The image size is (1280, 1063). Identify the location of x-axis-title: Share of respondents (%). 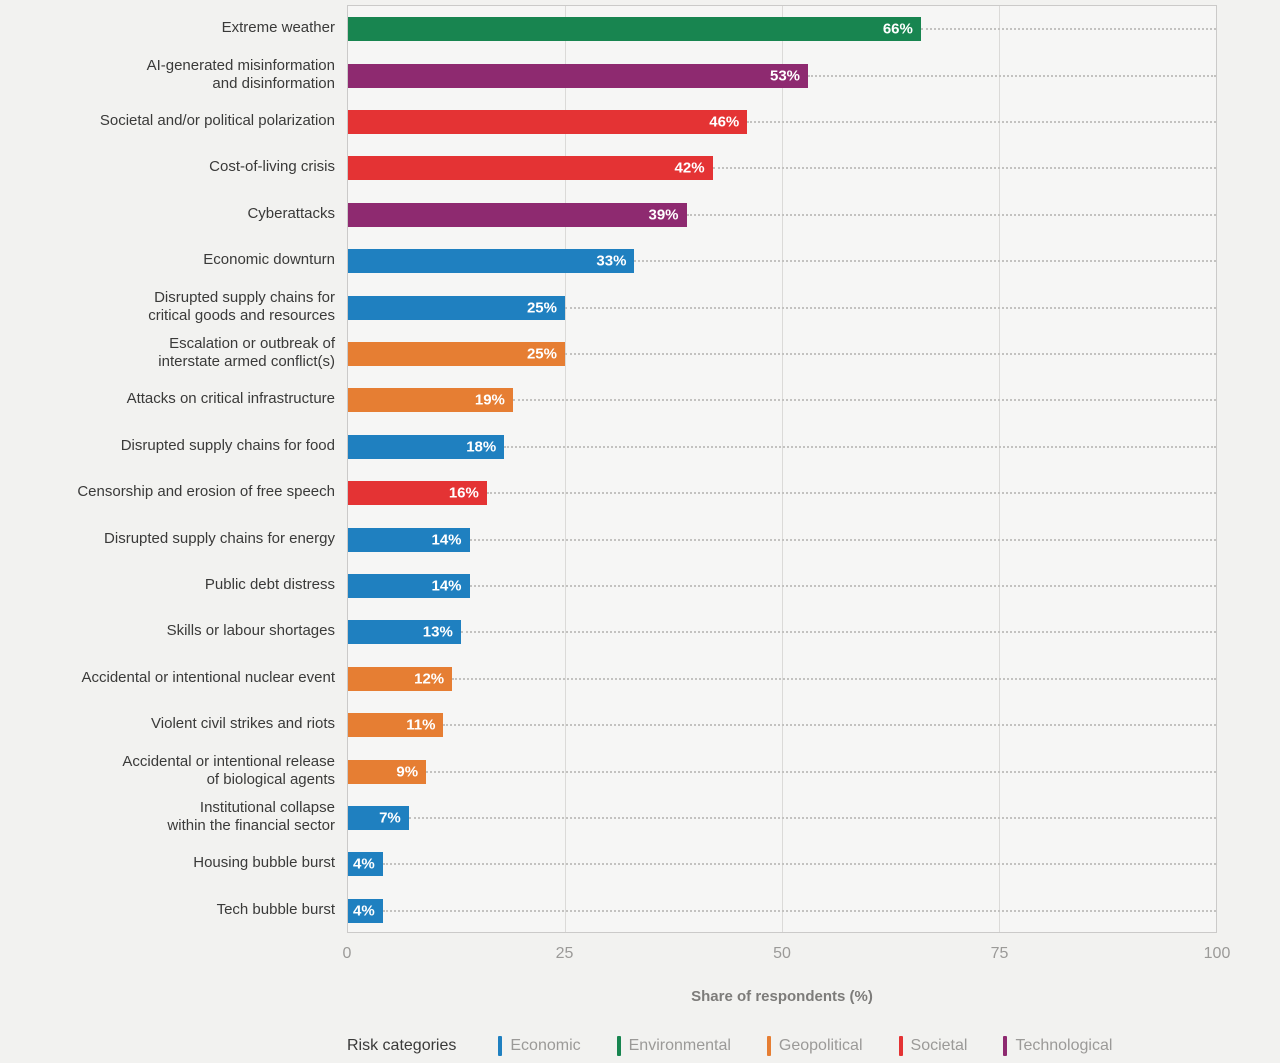
(782, 996).